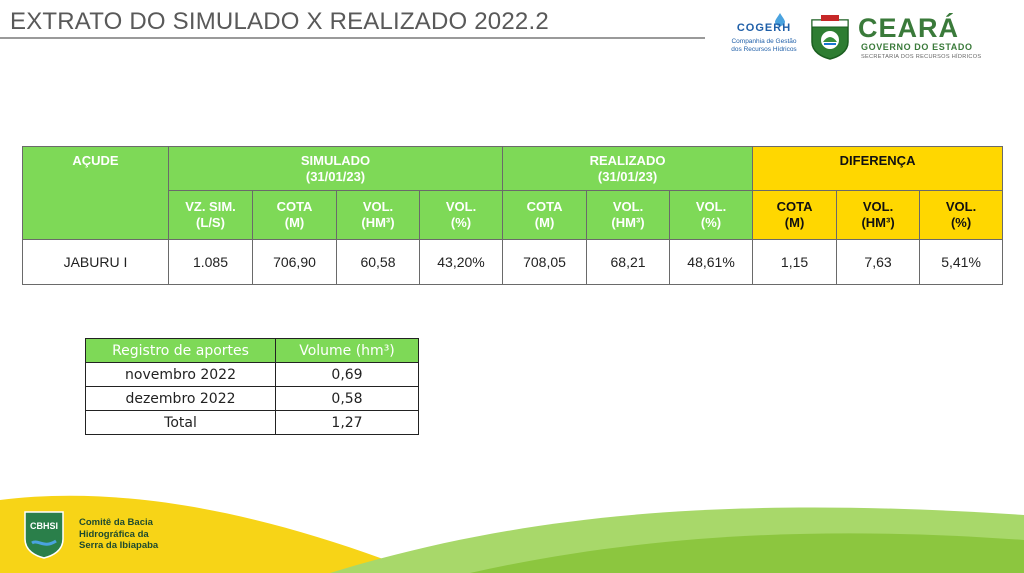 The width and height of the screenshot is (1024, 573). What do you see at coordinates (545, 262) in the screenshot?
I see `cell-value: 708,05` at bounding box center [545, 262].